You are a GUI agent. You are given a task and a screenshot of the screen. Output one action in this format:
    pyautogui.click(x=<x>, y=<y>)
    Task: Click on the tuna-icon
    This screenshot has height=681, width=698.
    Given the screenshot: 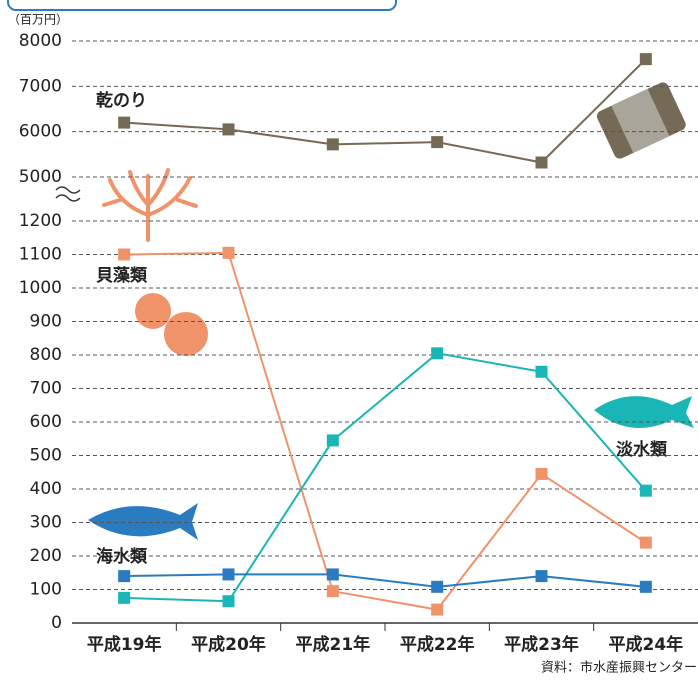 What is the action you would take?
    pyautogui.click(x=143, y=521)
    